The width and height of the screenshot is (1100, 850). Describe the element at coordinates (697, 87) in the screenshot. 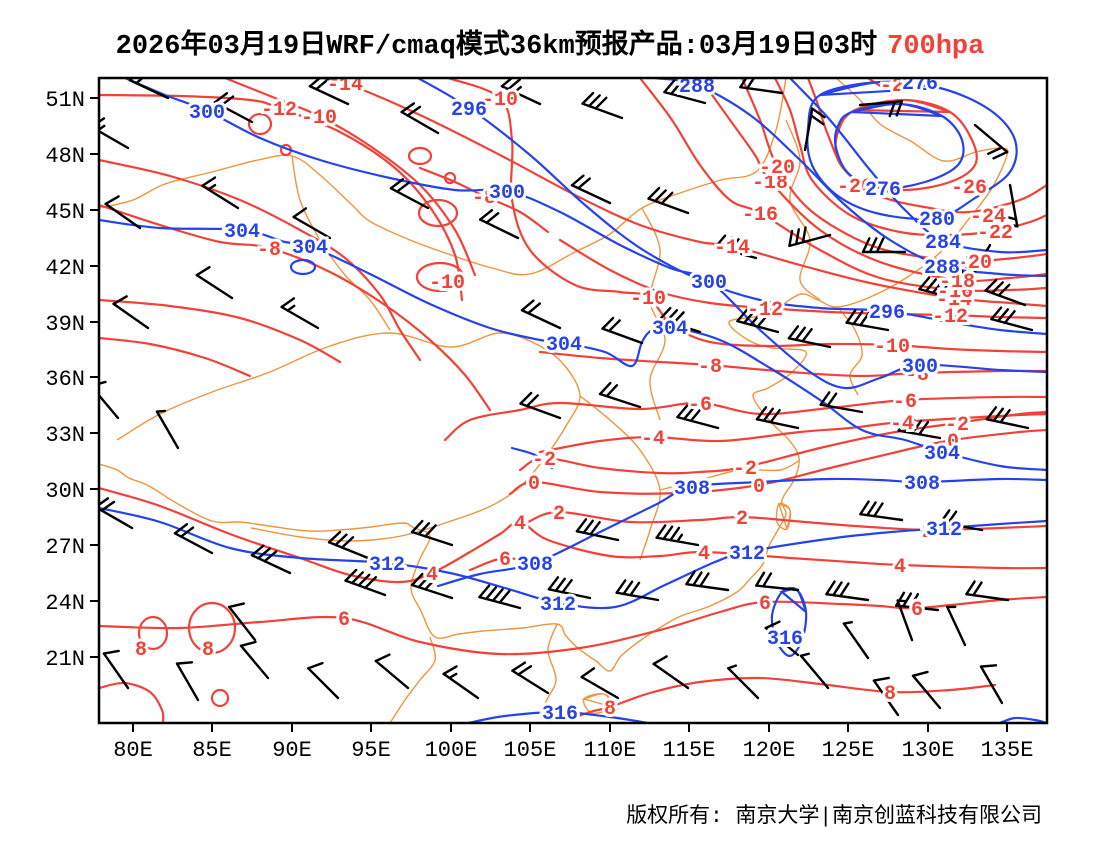

I see `contour-label: 288` at that location.